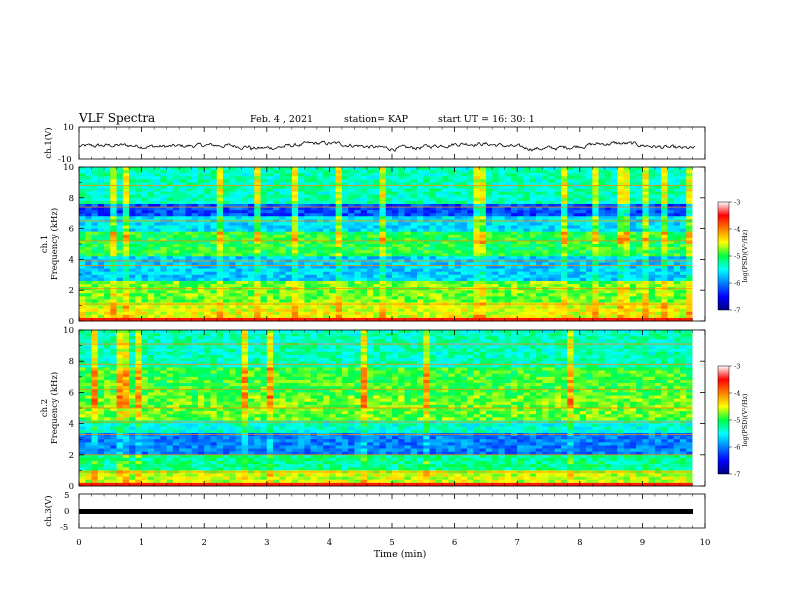 The height and width of the screenshot is (612, 792). I want to click on time-tick-label: 10, so click(705, 543).